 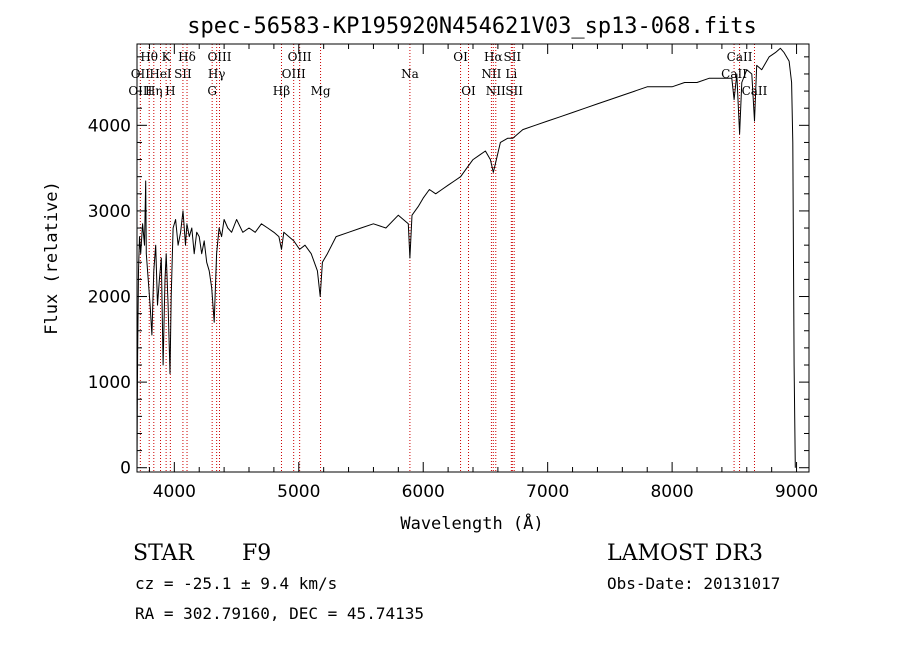 What do you see at coordinates (109, 212) in the screenshot?
I see `y-tick-label: 3000` at bounding box center [109, 212].